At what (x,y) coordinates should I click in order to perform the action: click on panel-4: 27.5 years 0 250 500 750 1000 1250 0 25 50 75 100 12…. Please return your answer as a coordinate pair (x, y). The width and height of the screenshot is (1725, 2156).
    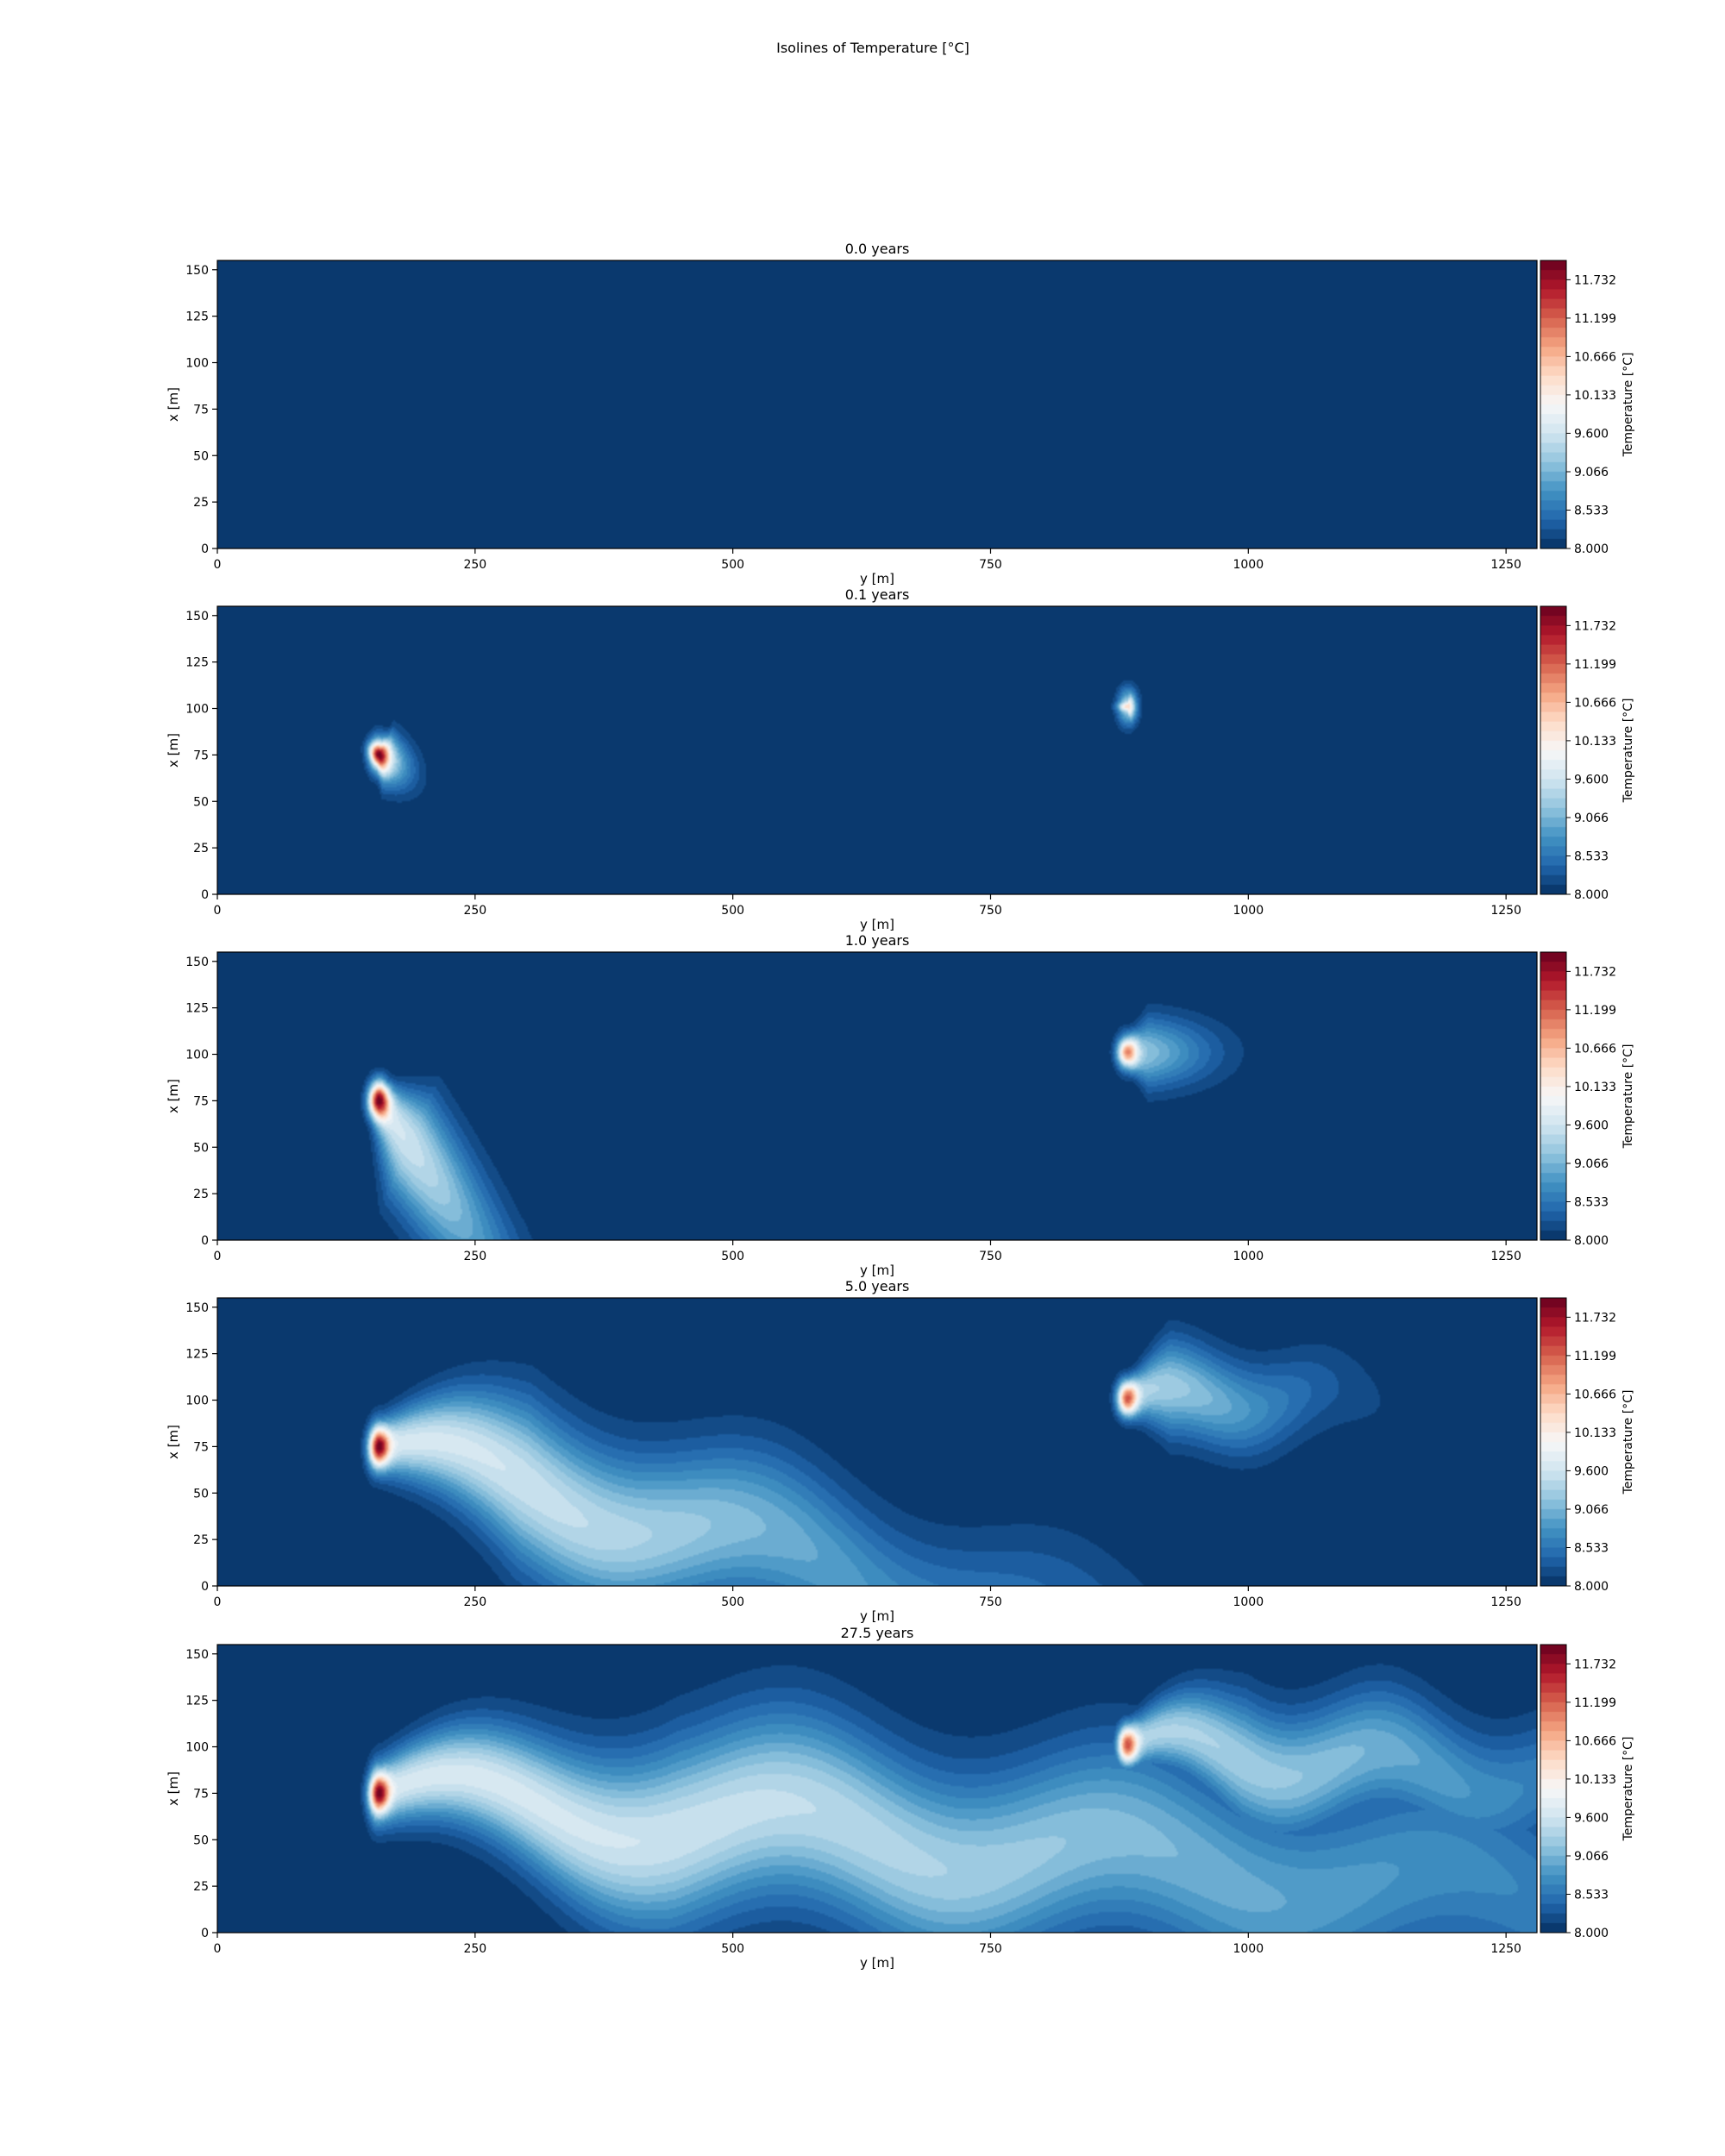
    Looking at the image, I should click on (900, 1798).